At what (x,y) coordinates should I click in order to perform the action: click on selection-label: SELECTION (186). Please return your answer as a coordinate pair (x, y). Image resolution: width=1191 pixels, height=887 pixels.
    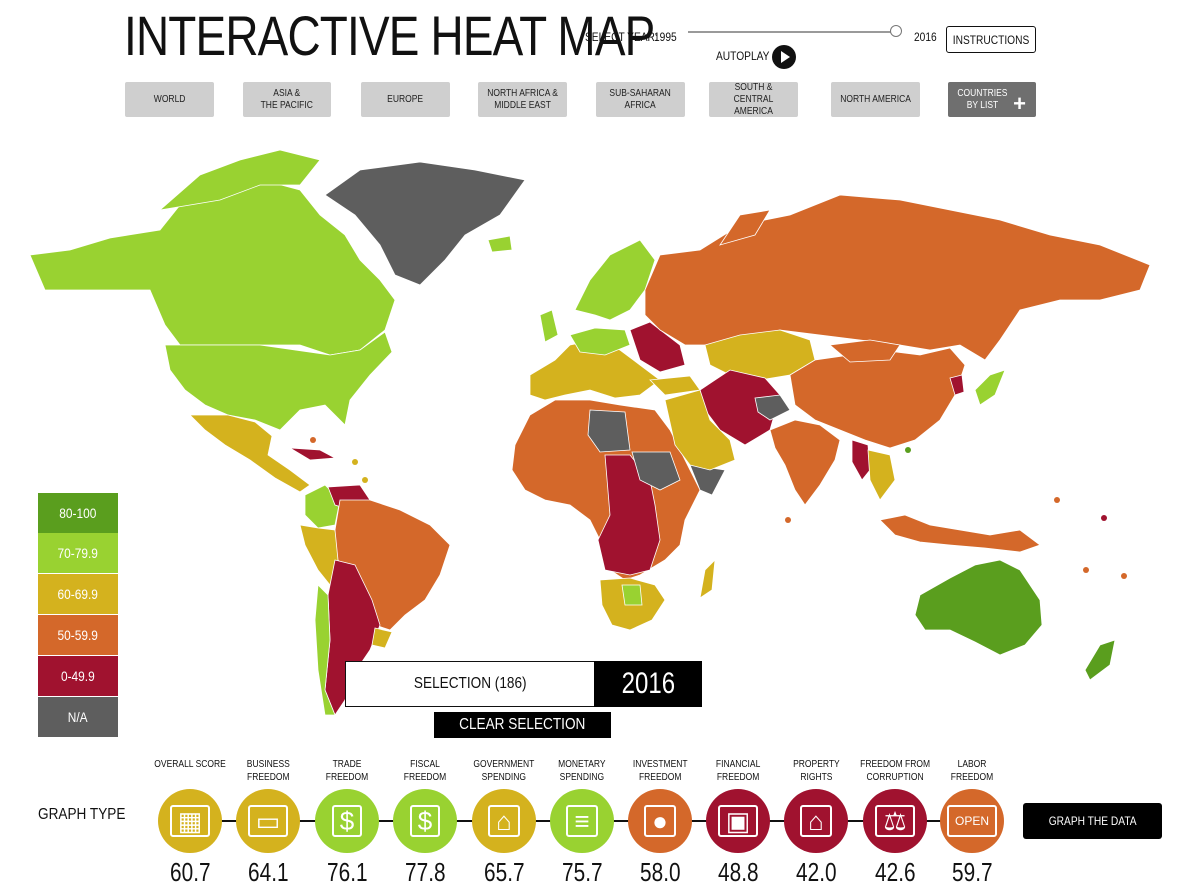
    Looking at the image, I should click on (470, 684).